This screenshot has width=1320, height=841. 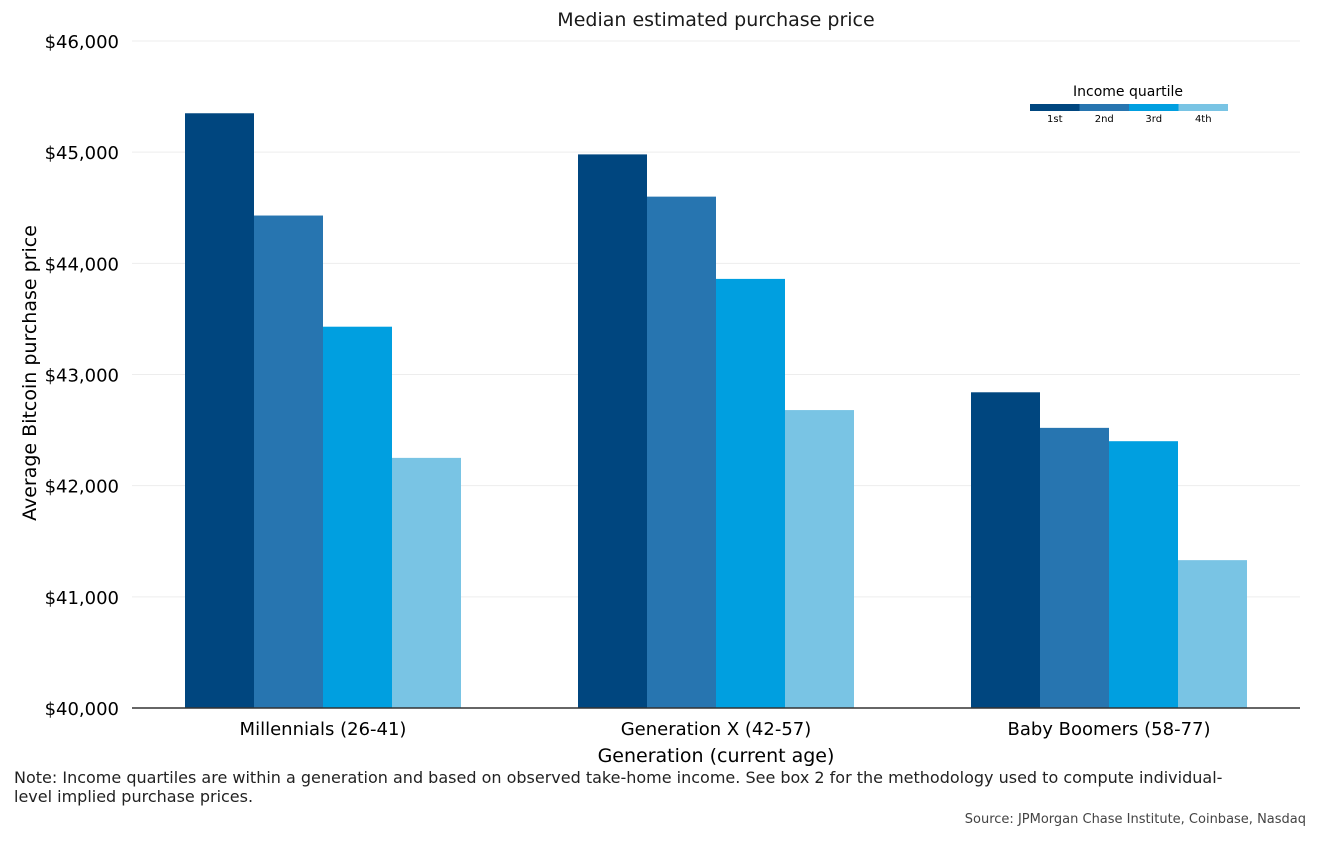 I want to click on legend-label-3rd: 3rd, so click(x=1153, y=119).